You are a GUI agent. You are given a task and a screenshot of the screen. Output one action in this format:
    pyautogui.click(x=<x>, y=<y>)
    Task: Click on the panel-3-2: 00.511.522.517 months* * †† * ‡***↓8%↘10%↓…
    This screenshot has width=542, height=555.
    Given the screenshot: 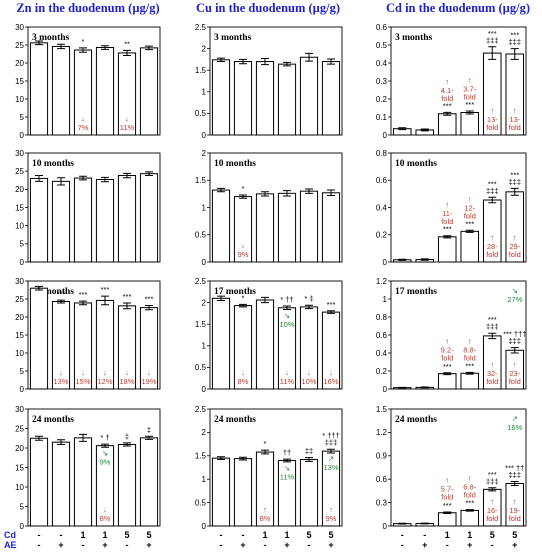 What is the action you would take?
    pyautogui.click(x=269, y=335)
    